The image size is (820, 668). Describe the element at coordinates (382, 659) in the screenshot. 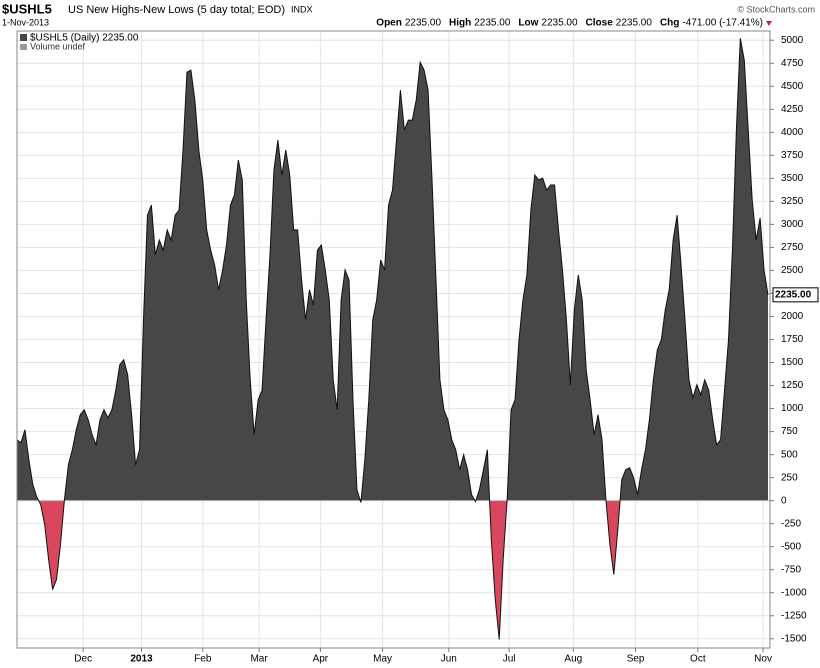

I see `x-tick-label: May` at that location.